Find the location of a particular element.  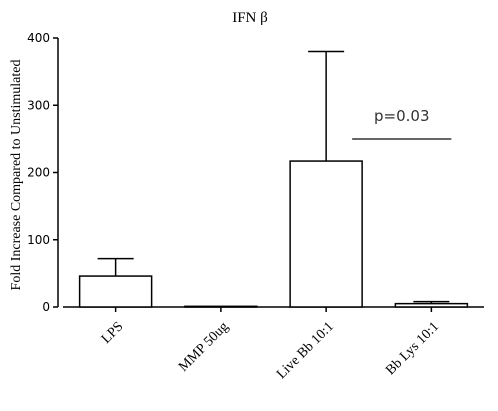

y-tick-label: 100 is located at coordinates (38, 240).